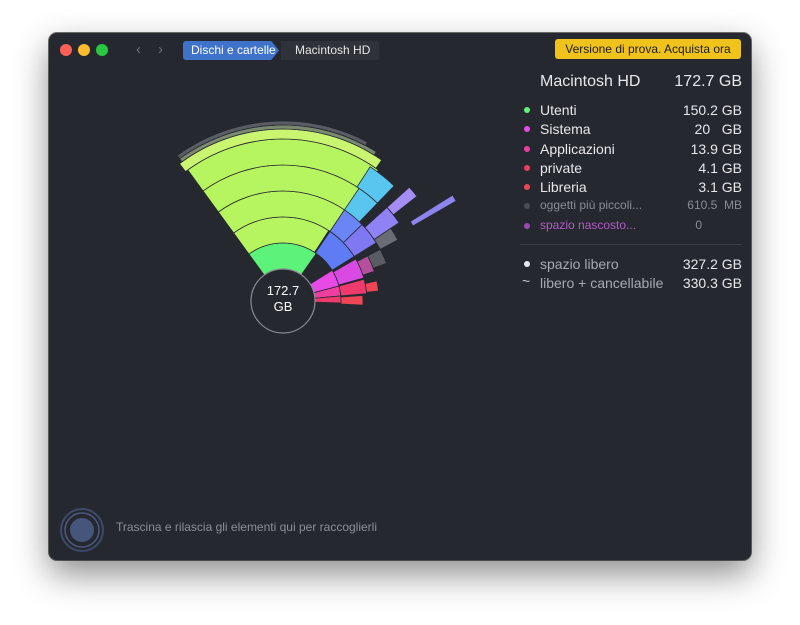 The height and width of the screenshot is (625, 800). What do you see at coordinates (527, 225) in the screenshot?
I see `hidden-space-color-dot` at bounding box center [527, 225].